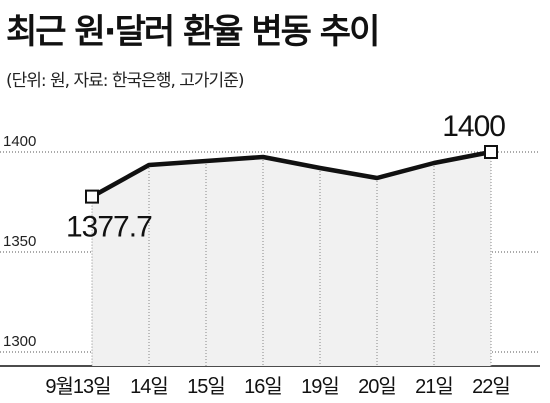 The image size is (550, 403). Describe the element at coordinates (377, 386) in the screenshot. I see `x-tick-label: 20일` at that location.